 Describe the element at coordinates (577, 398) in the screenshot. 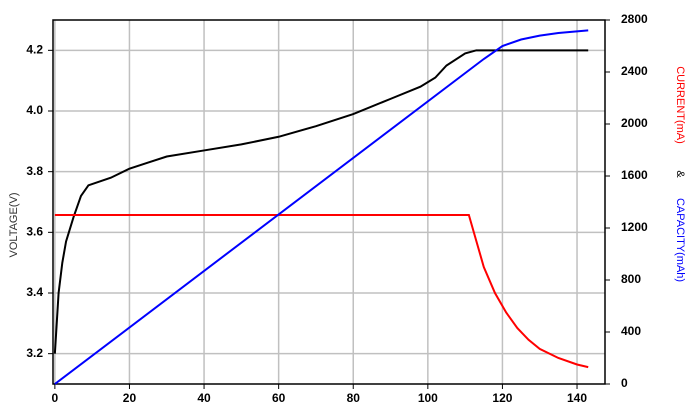

I see `x-tick-label: 140` at that location.